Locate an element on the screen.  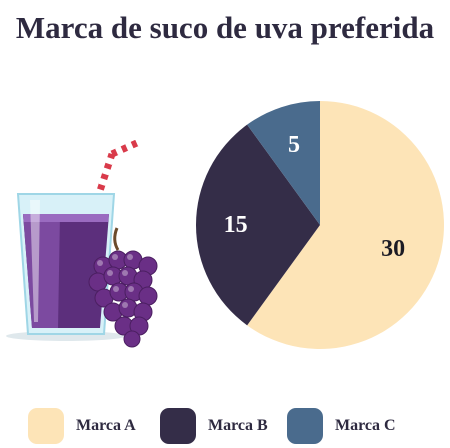
legend-label: Marca A is located at coordinates (106, 425).